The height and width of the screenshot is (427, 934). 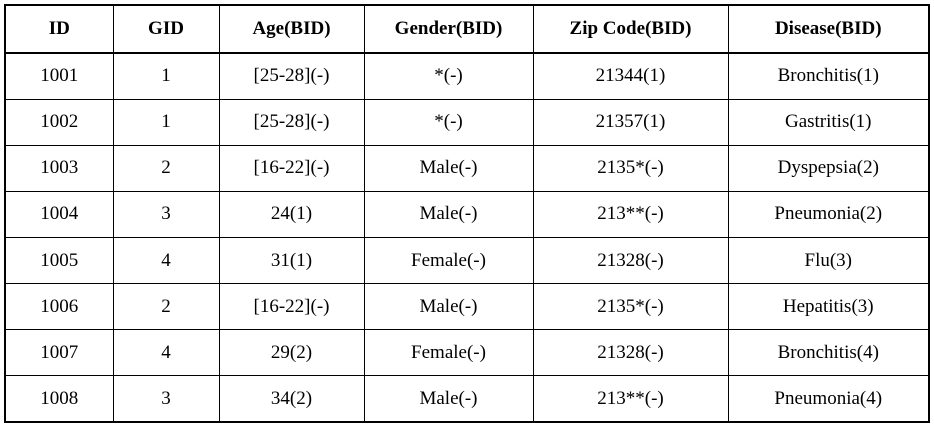 What do you see at coordinates (828, 353) in the screenshot?
I see `cell-disease: Bronchitis(4)` at bounding box center [828, 353].